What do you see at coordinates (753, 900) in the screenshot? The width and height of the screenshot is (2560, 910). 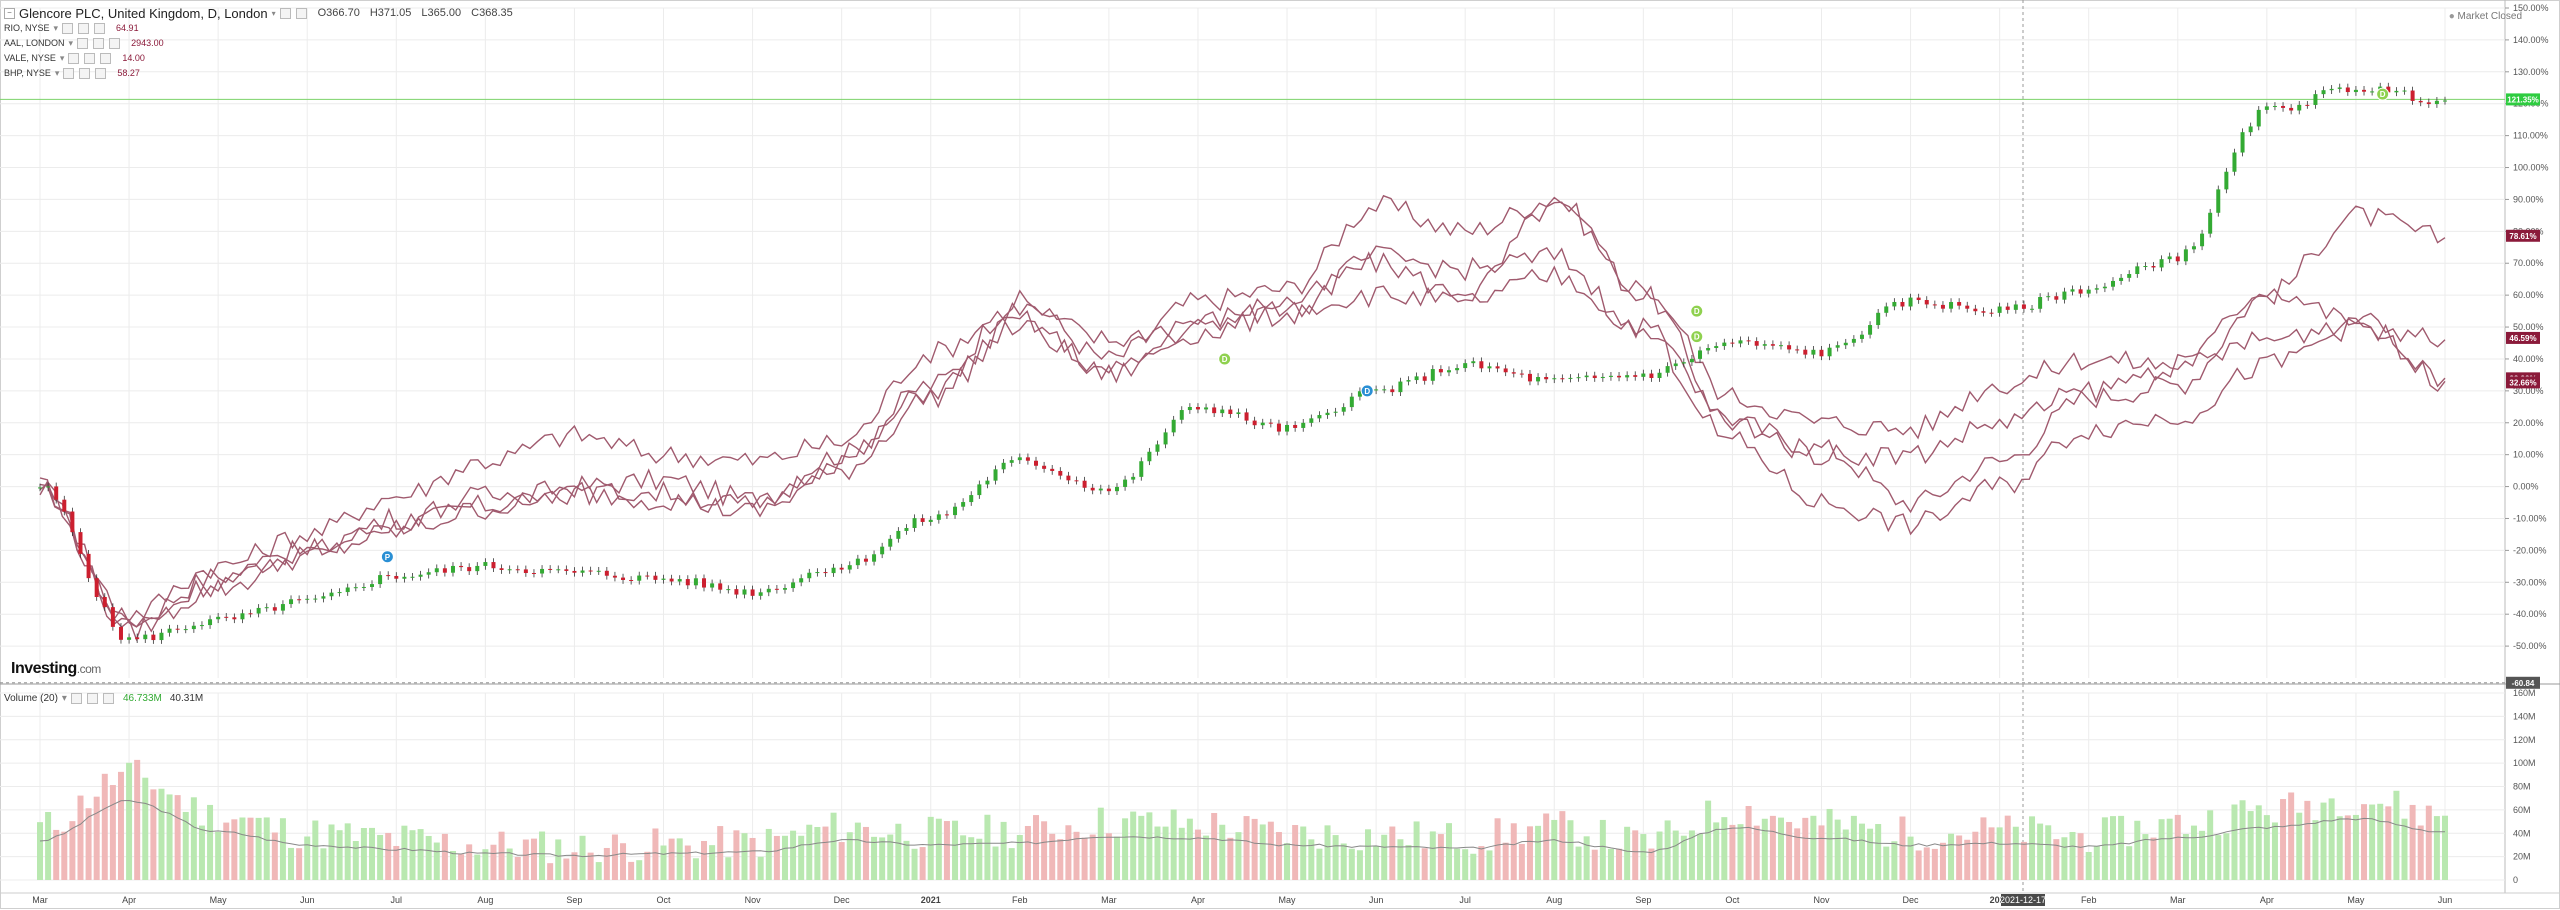 I see `time-tick-label: Nov` at bounding box center [753, 900].